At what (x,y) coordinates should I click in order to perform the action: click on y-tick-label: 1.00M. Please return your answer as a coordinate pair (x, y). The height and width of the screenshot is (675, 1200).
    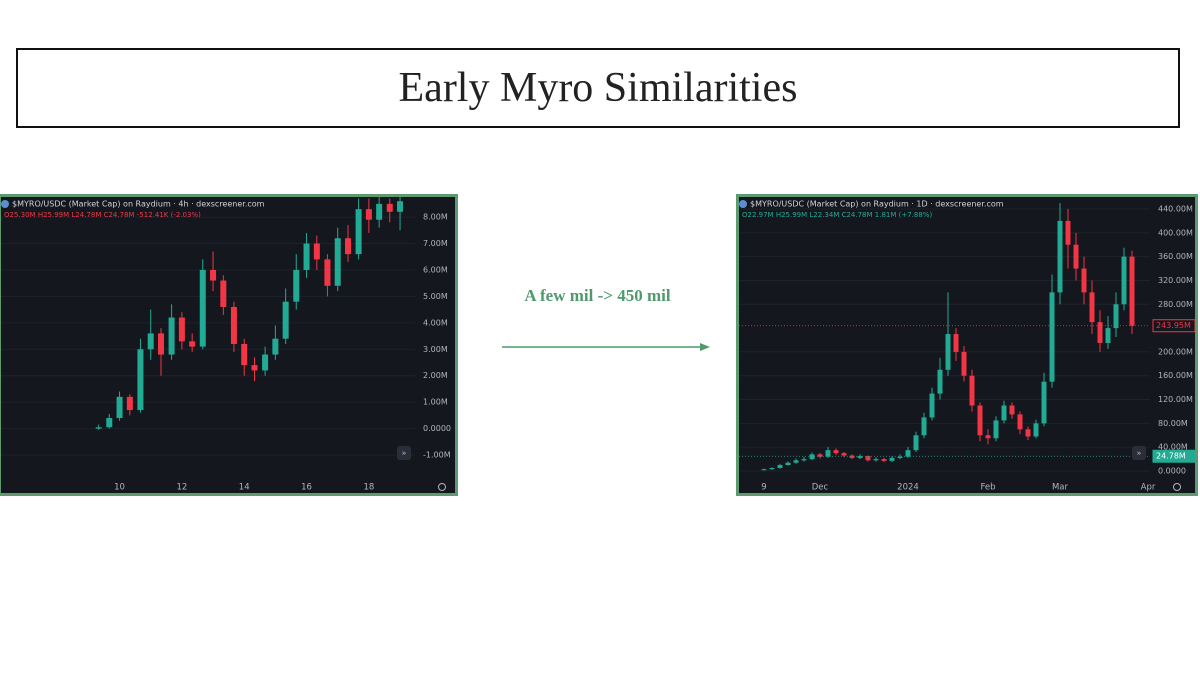
    Looking at the image, I should click on (435, 402).